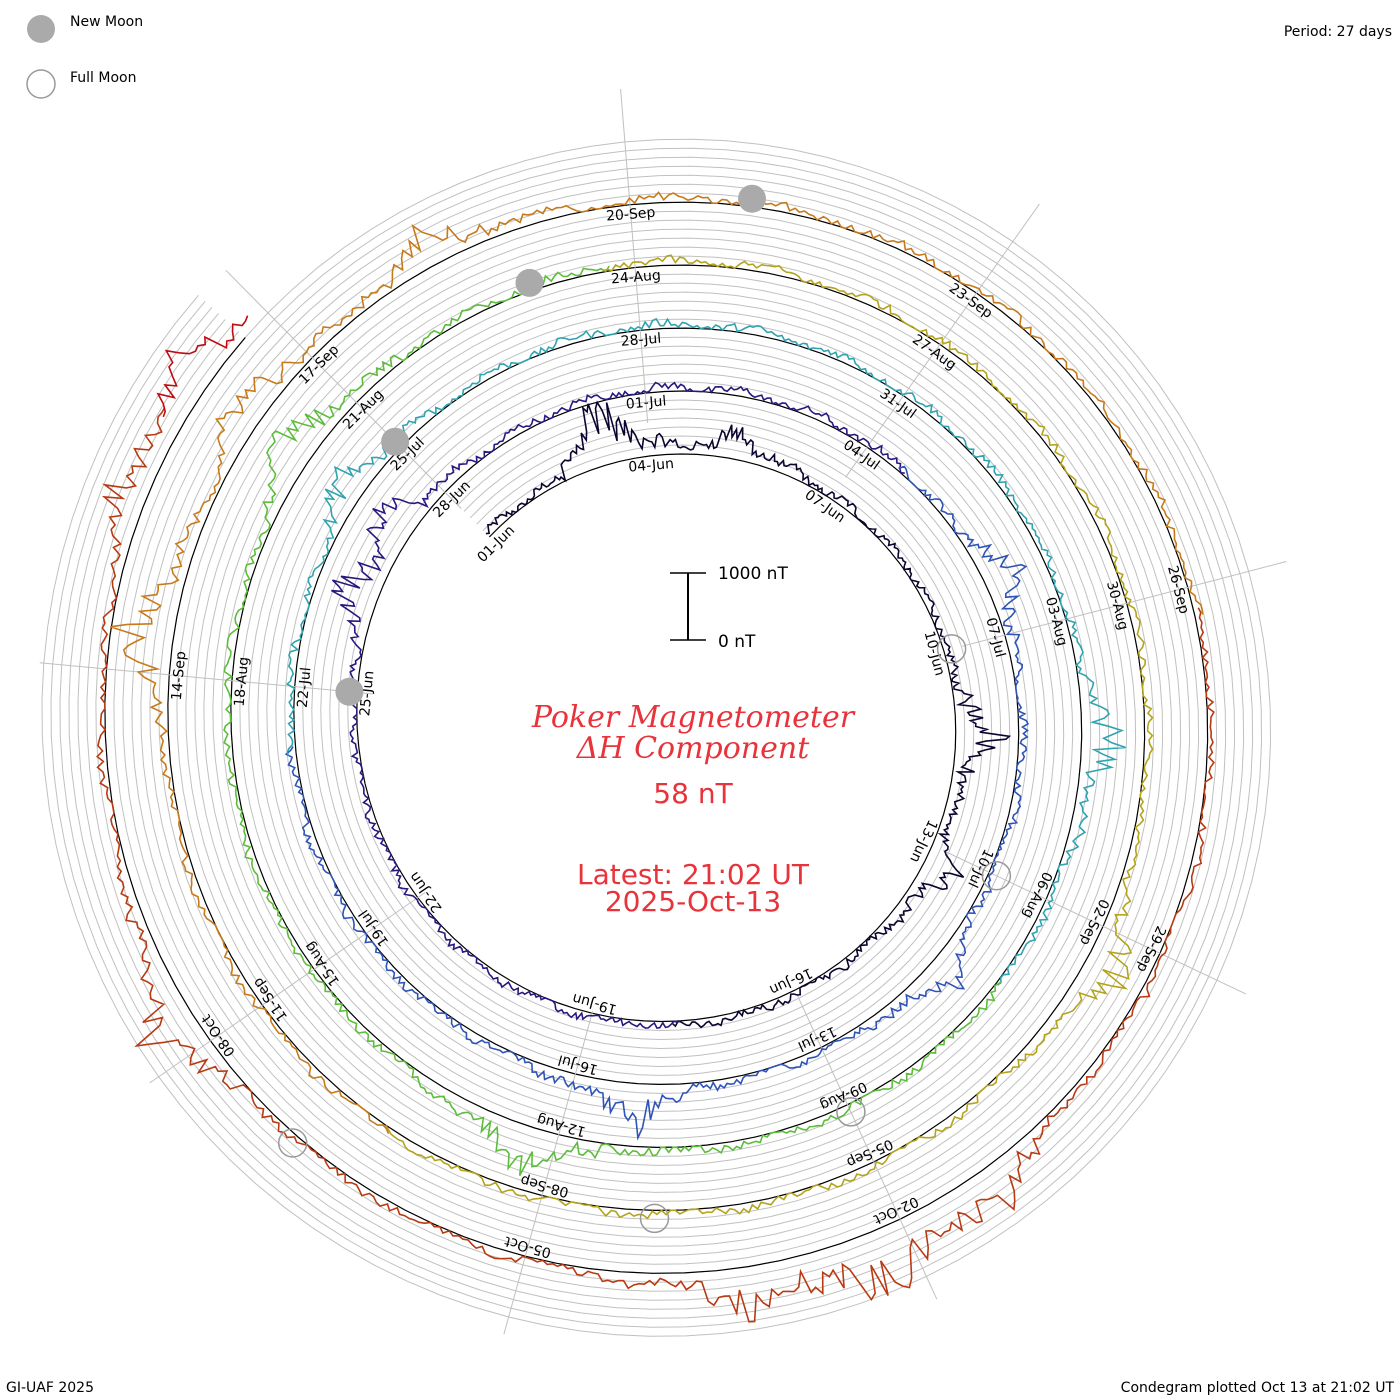 The height and width of the screenshot is (1400, 1400). Describe the element at coordinates (753, 574) in the screenshot. I see `scale-top-label: 1000 nT` at that location.